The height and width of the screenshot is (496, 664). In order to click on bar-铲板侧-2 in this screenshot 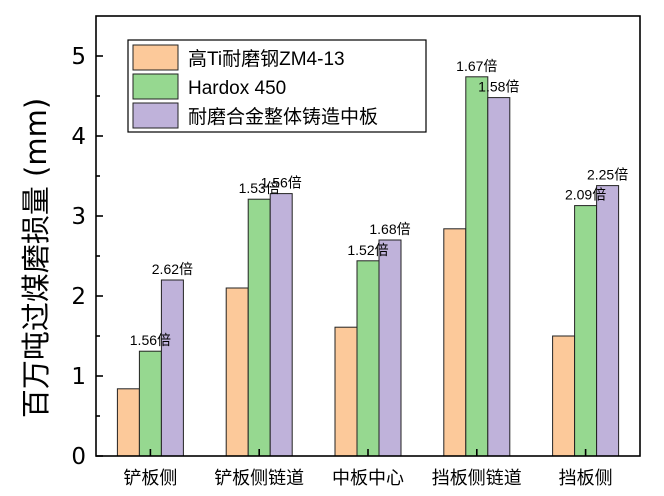, I will do `click(150, 403)`.